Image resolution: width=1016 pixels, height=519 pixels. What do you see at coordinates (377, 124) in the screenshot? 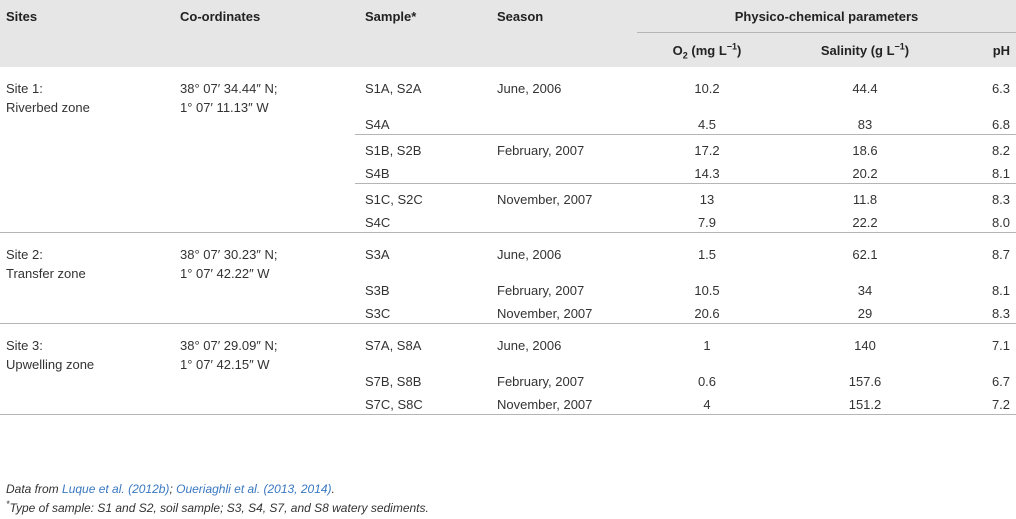
I see `sample-cell: S4A` at bounding box center [377, 124].